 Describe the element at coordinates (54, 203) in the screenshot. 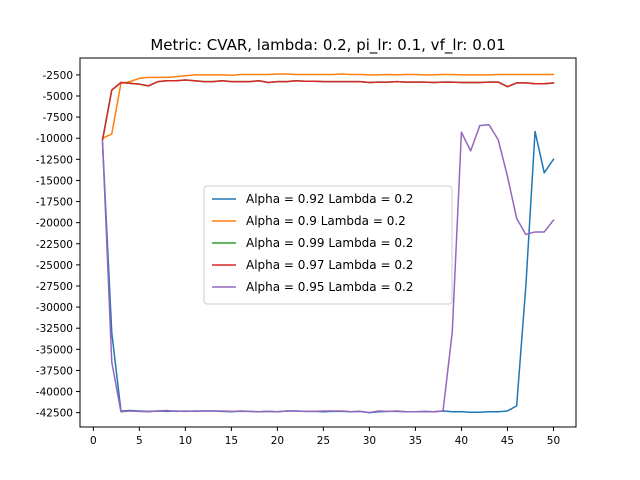

I see `y-tick-label: -17500` at that location.